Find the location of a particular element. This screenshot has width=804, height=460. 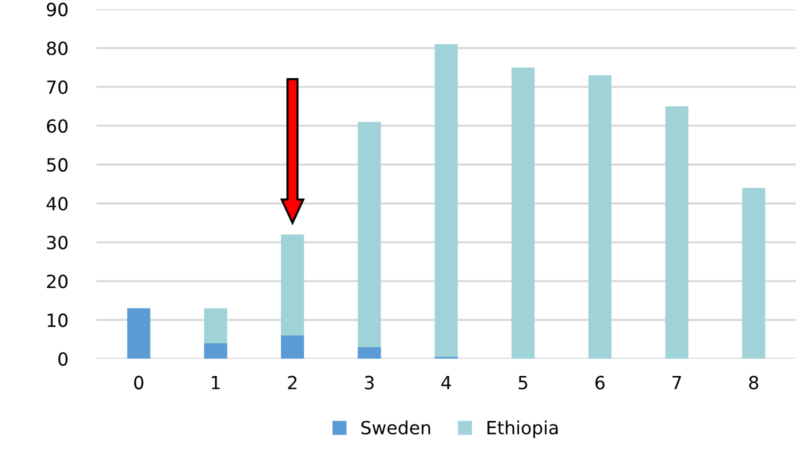

y-tick-label: 30 is located at coordinates (57, 243).